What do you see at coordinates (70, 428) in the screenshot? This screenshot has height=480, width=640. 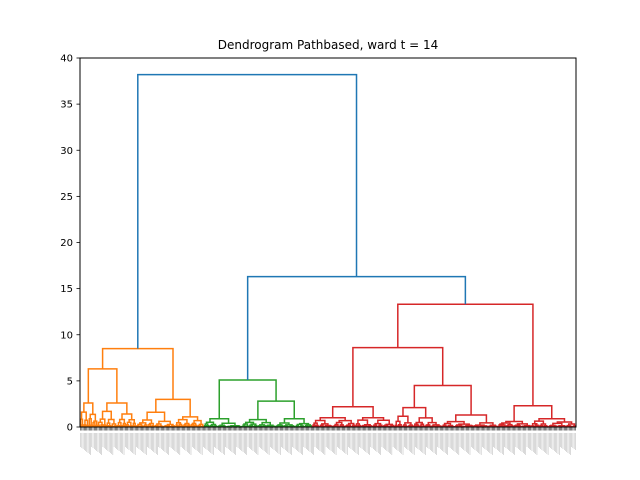 I see `y-tick-label: 0` at bounding box center [70, 428].